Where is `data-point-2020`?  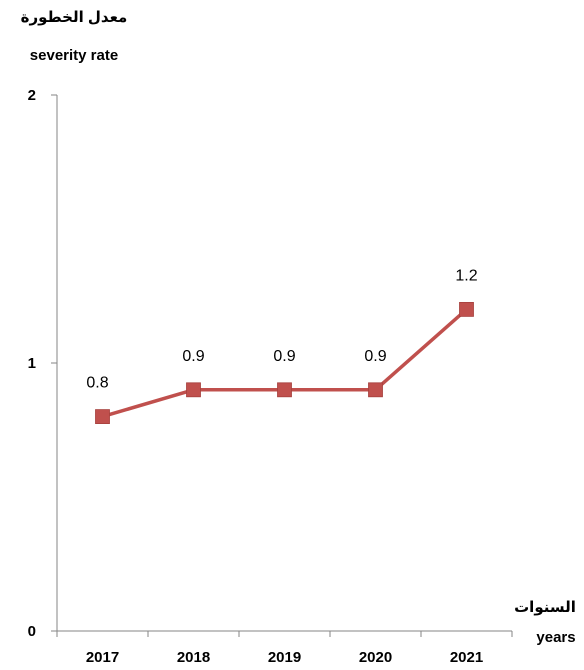
data-point-2020 is located at coordinates (375, 390).